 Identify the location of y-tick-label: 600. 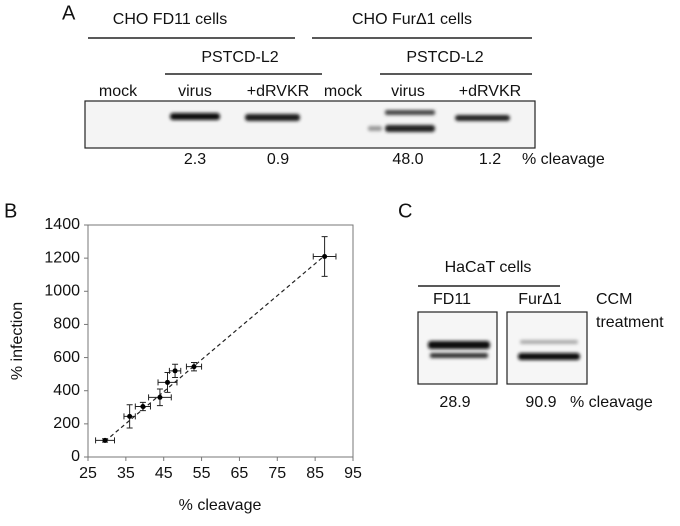
(66, 357).